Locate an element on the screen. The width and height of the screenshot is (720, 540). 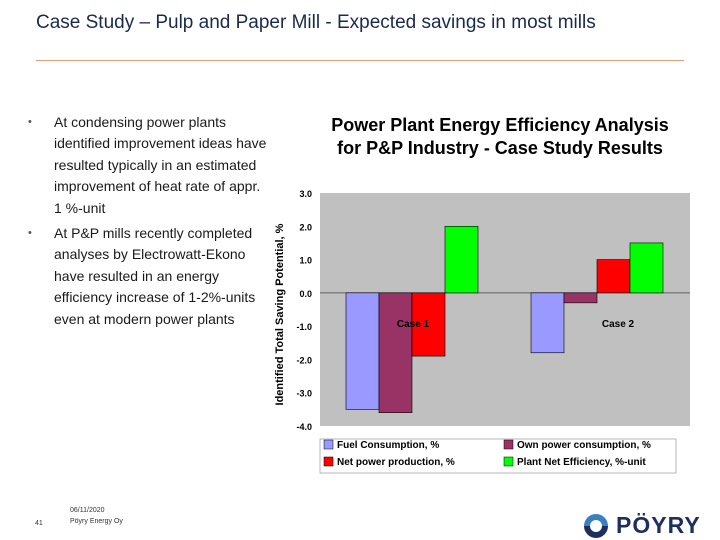
footer-info: 06/11/2020 Pöyry Energy Oy is located at coordinates (96, 516).